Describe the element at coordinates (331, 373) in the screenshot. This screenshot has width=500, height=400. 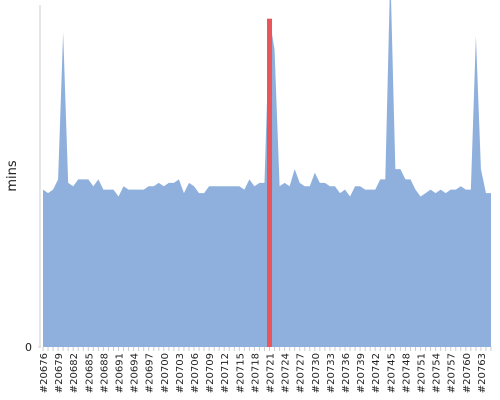
I see `x-tick-label: #20733` at that location.